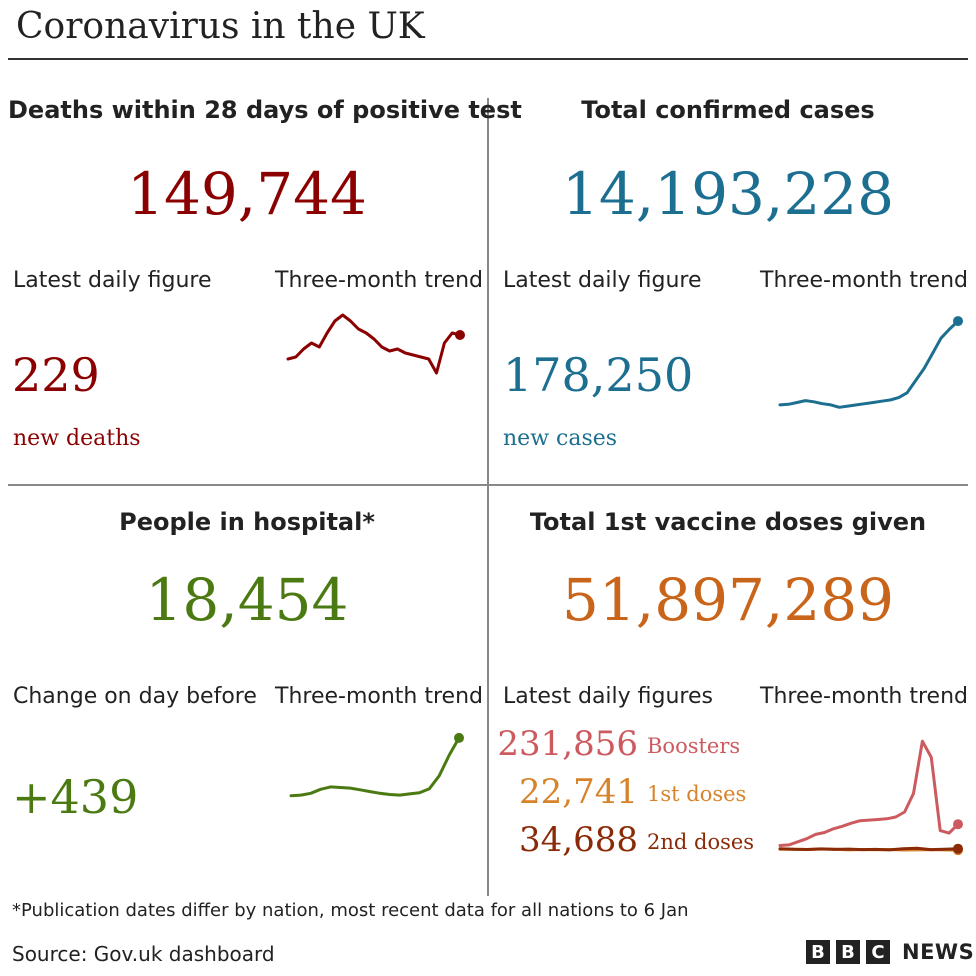 This screenshot has height=976, width=976. What do you see at coordinates (247, 522) in the screenshot?
I see `hospital-heading: People in hospital*` at bounding box center [247, 522].